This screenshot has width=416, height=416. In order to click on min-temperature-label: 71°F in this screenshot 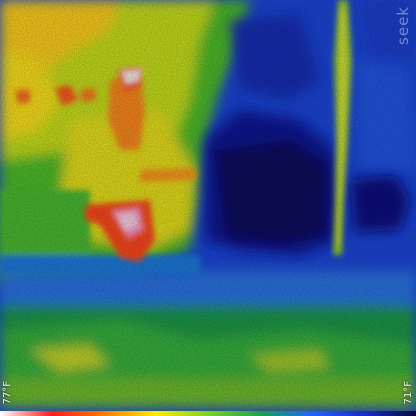, I will do `click(408, 392)`.